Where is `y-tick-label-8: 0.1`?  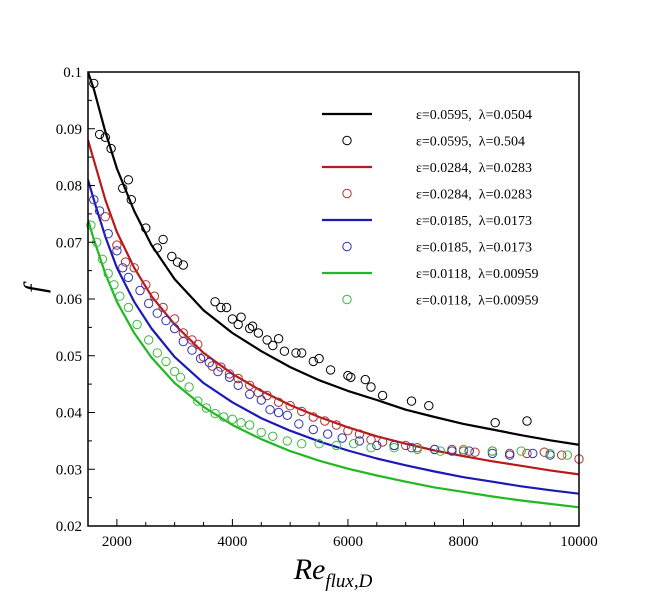 y-tick-label-8: 0.1 is located at coordinates (72, 73).